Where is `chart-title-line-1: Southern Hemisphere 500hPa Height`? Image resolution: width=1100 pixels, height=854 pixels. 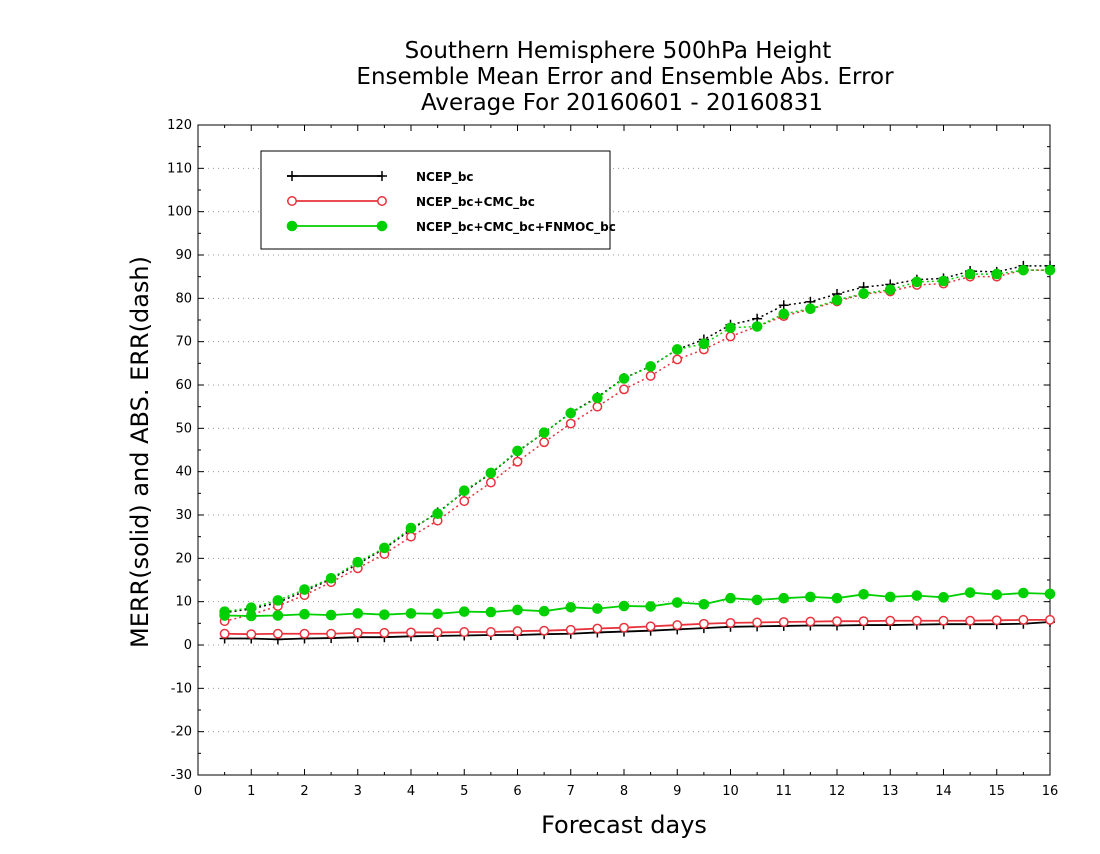 chart-title-line-1: Southern Hemisphere 500hPa Height is located at coordinates (618, 51).